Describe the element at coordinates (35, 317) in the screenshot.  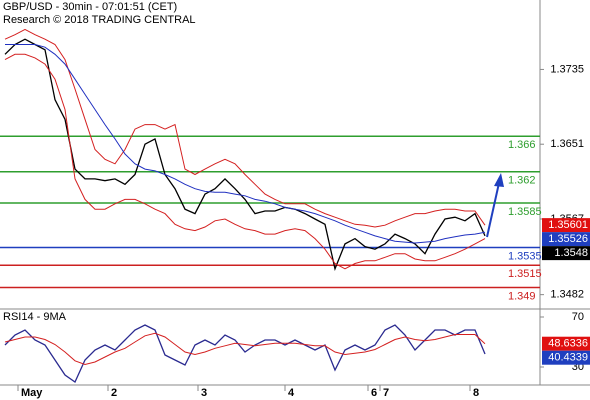
I see `rsi-title: RSI14 - 9MA` at that location.